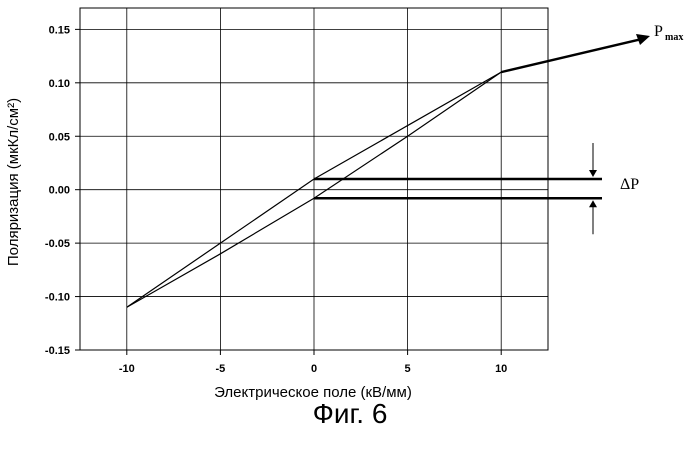  Describe the element at coordinates (571, 55) in the screenshot. I see `pmax-arrow-line` at that location.